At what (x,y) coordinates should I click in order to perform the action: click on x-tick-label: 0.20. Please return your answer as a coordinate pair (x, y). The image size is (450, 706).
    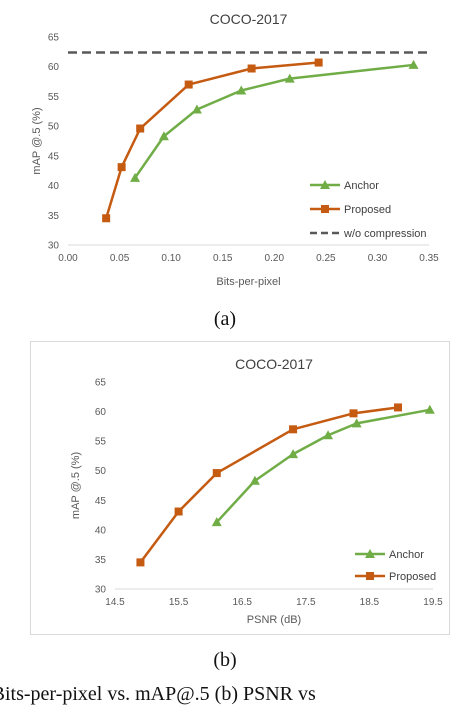
    Looking at the image, I should click on (275, 258).